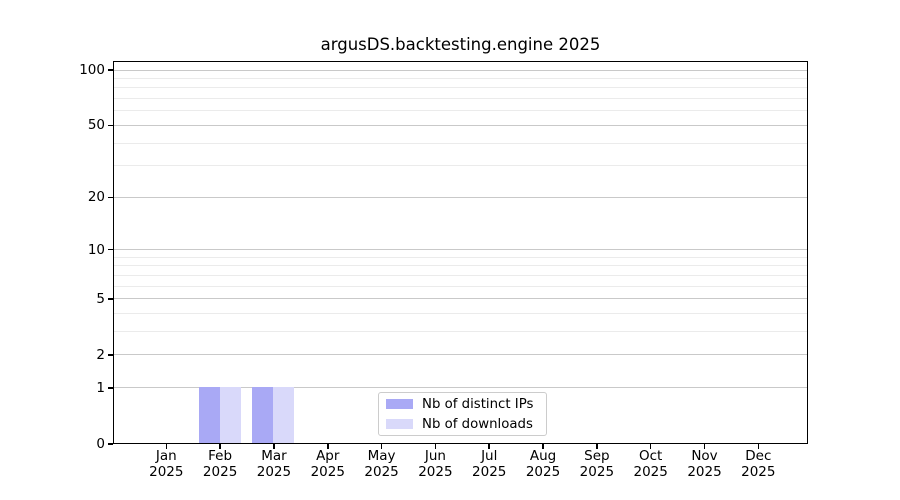 The image size is (900, 500). I want to click on x-tick-label: Dec 2025, so click(758, 464).